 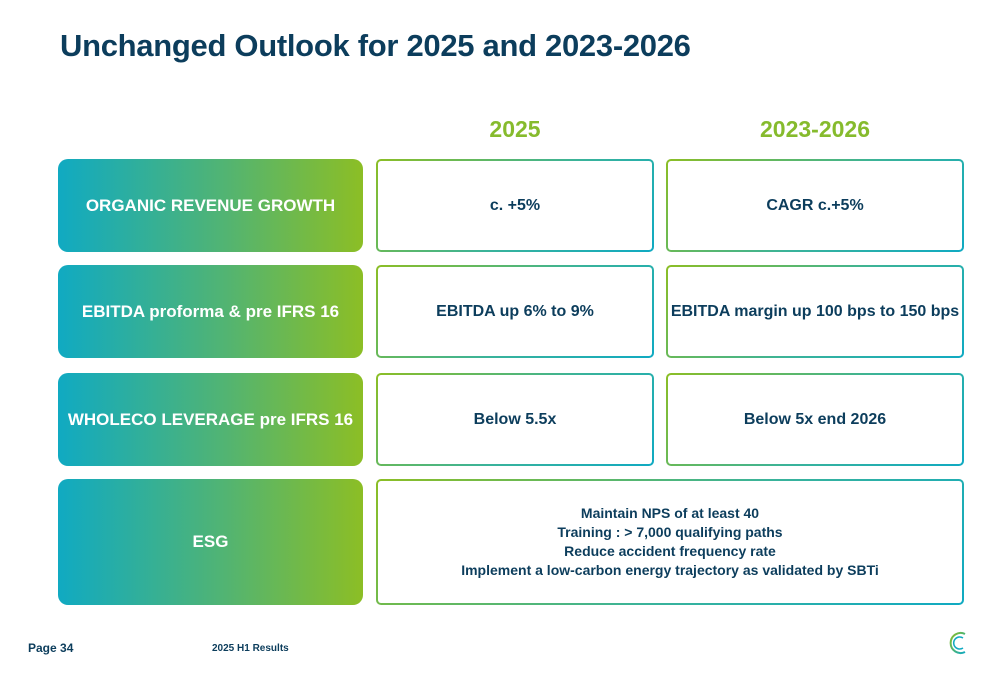 I want to click on row-label-ebitda: EBITDA proforma & pre IFRS 16, so click(x=210, y=311).